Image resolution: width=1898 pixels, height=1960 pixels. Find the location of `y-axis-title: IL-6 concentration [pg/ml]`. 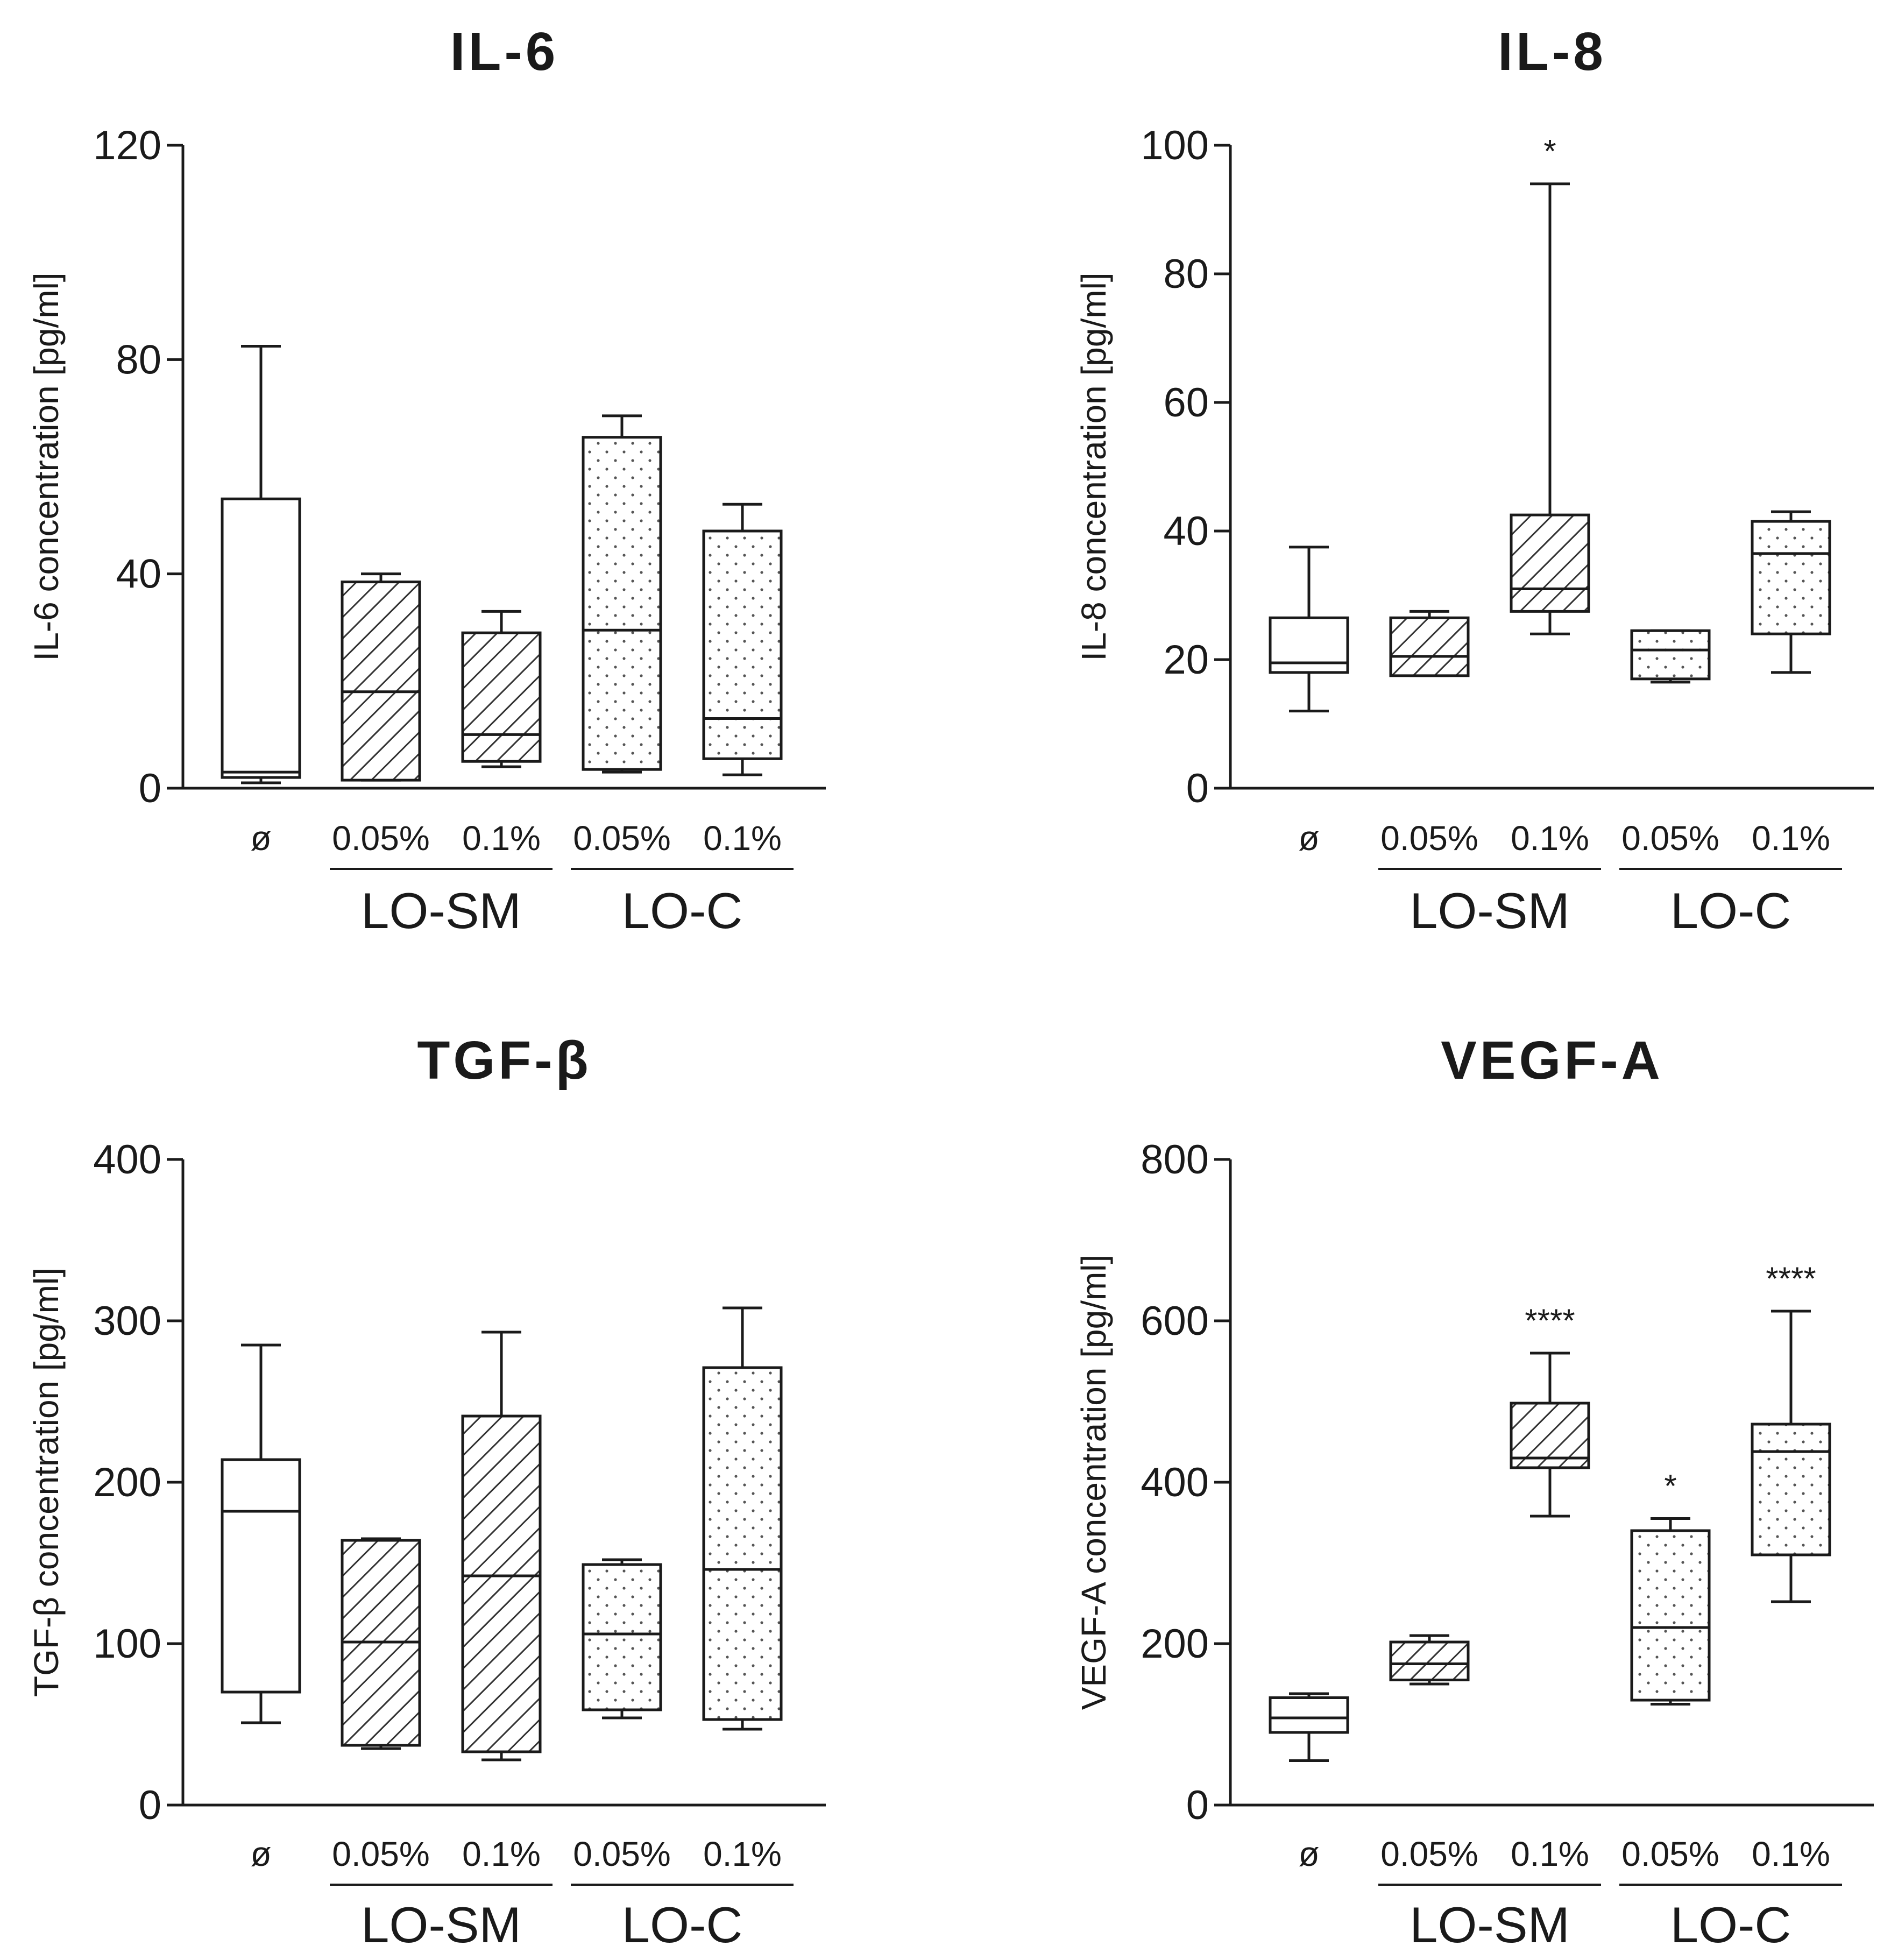

y-axis-title: IL-6 concentration [pg/ml] is located at coordinates (46, 466).